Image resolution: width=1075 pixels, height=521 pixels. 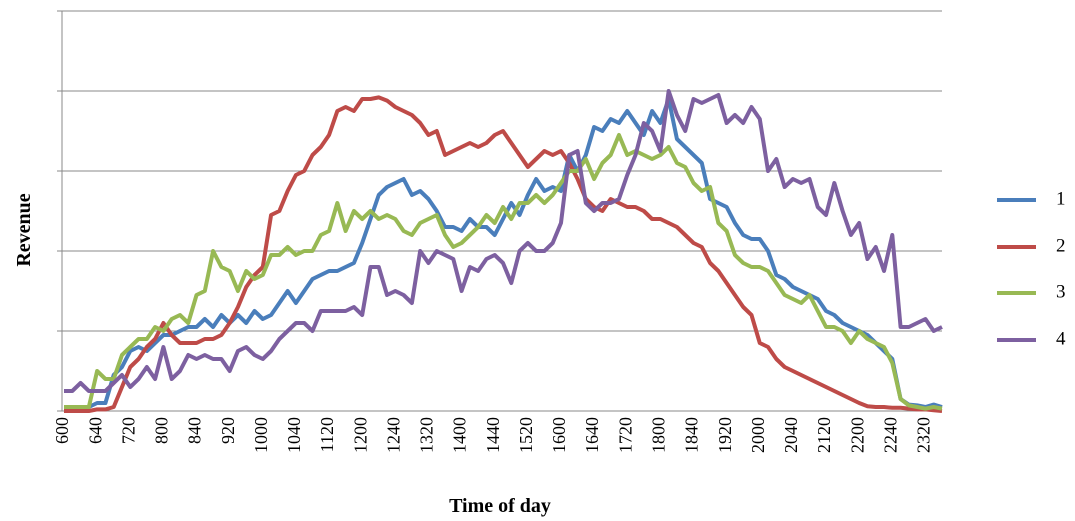 What do you see at coordinates (261, 435) in the screenshot?
I see `x-tick-label: 1000` at bounding box center [261, 435].